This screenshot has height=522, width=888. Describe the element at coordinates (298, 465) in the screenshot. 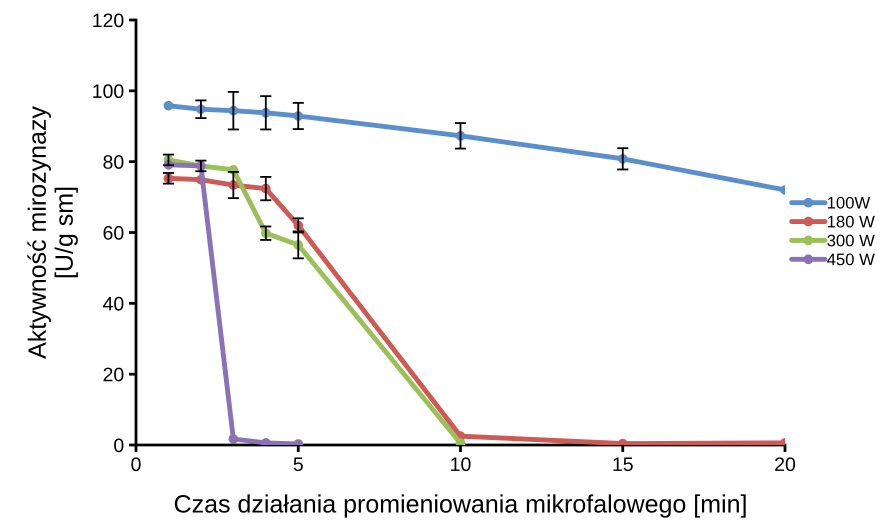

I see `x-tick-label: 5` at that location.